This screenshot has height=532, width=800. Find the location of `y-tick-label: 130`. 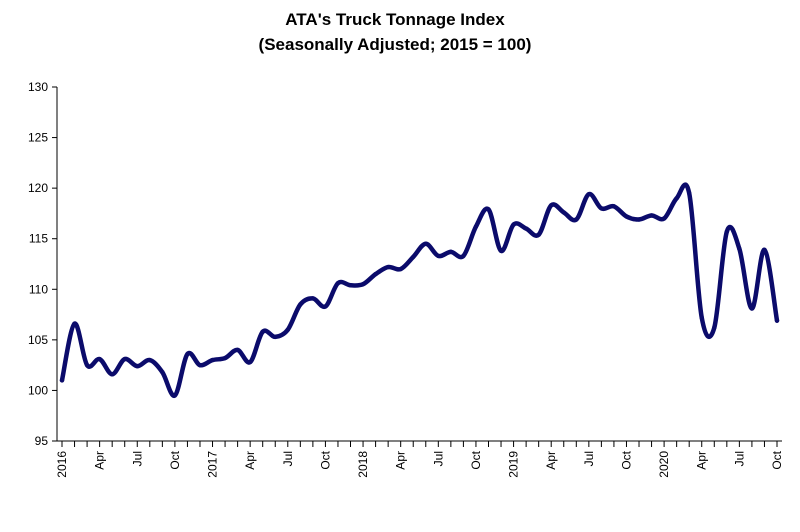

y-tick-label: 130 is located at coordinates (38, 87).